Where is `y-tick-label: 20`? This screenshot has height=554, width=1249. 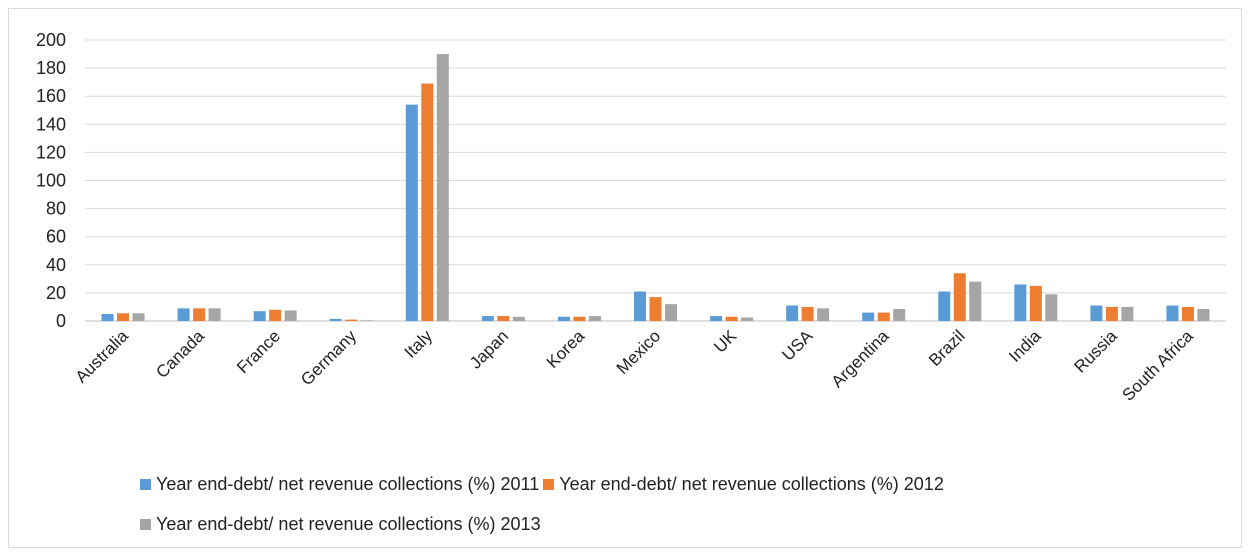 y-tick-label: 20 is located at coordinates (56, 293).